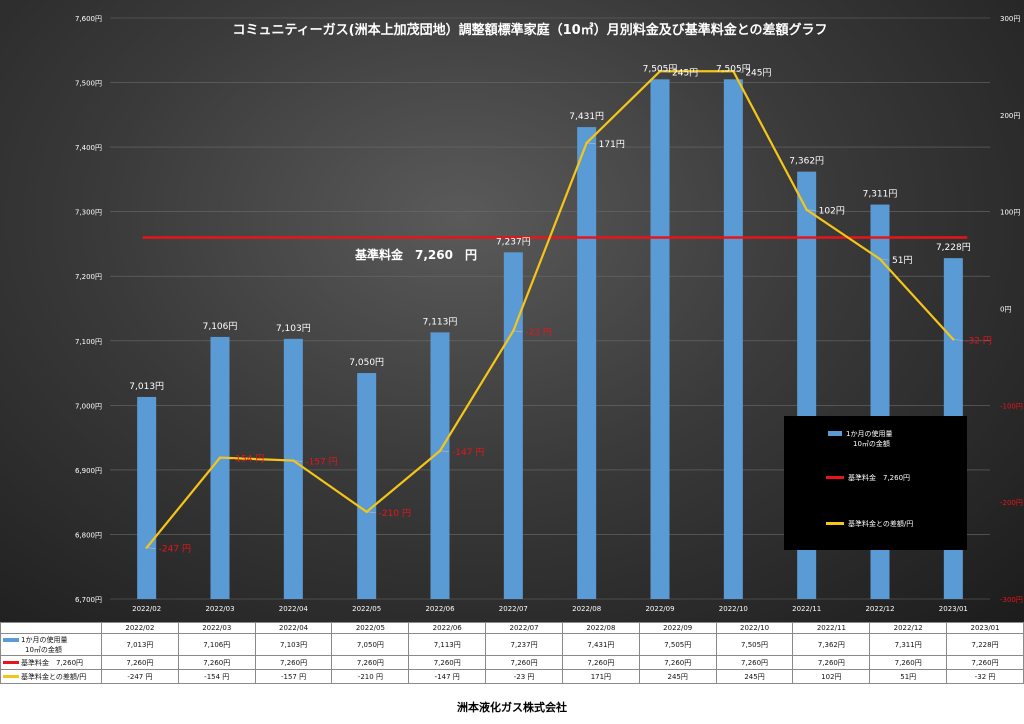 The width and height of the screenshot is (1024, 724). Describe the element at coordinates (835, 433) in the screenshot. I see `legend-swatch-bar` at that location.